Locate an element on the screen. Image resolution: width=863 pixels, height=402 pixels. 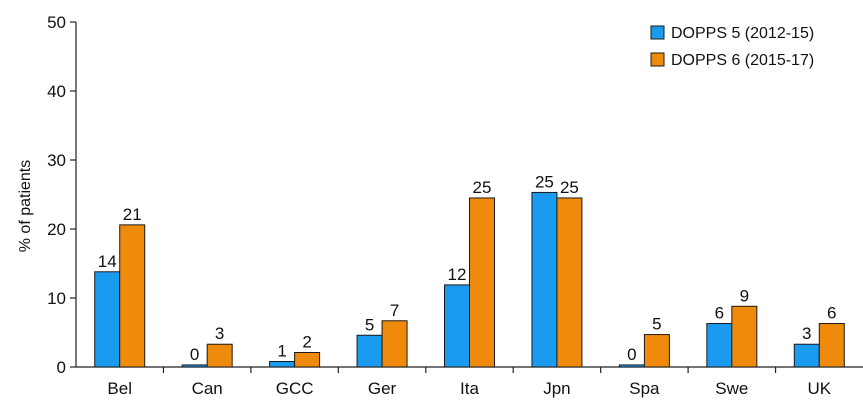
bar-dopps6-uk is located at coordinates (831, 345).